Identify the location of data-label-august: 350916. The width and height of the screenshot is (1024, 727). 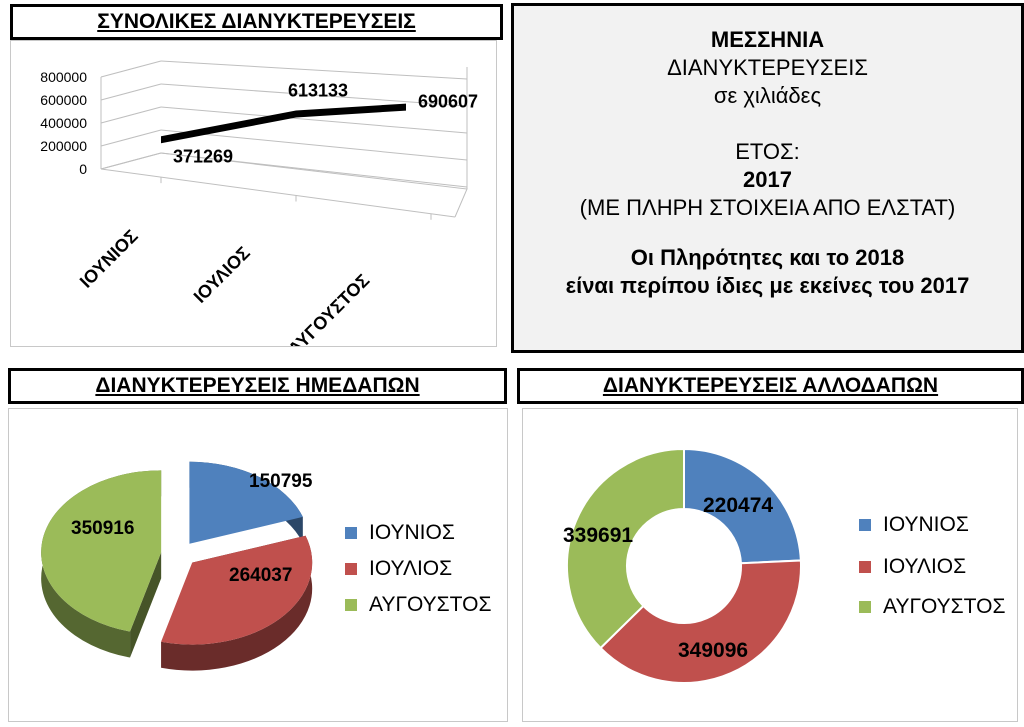
(102, 528).